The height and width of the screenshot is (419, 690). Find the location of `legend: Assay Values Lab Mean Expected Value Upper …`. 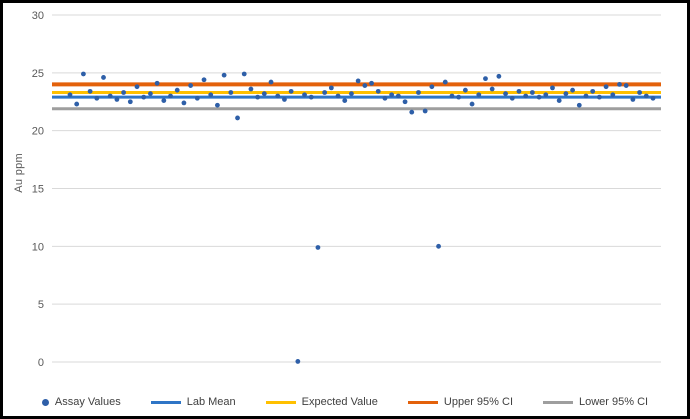

legend: Assay Values Lab Mean Expected Value Upper … is located at coordinates (345, 402).